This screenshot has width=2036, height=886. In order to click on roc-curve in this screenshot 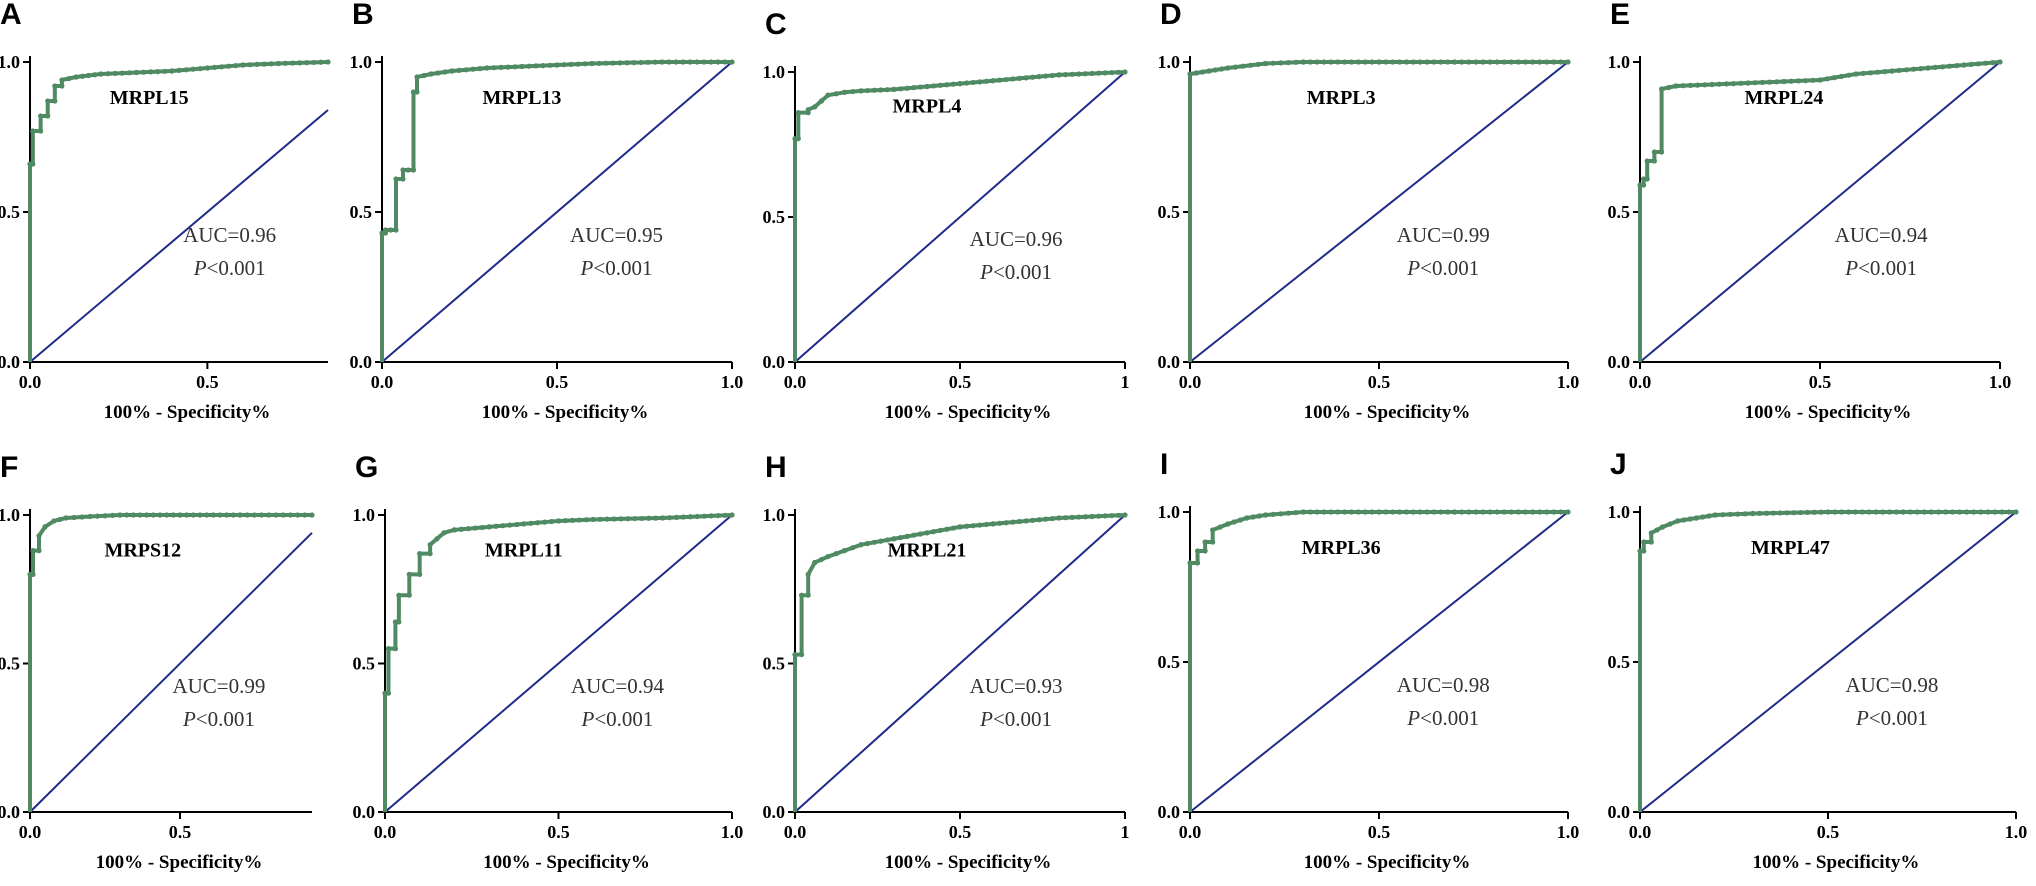, I will do `click(170, 662)`.